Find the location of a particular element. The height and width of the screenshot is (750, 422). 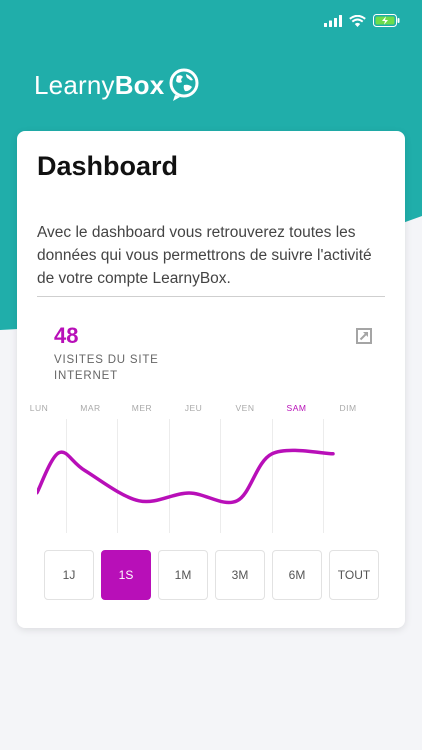

divider is located at coordinates (211, 296).